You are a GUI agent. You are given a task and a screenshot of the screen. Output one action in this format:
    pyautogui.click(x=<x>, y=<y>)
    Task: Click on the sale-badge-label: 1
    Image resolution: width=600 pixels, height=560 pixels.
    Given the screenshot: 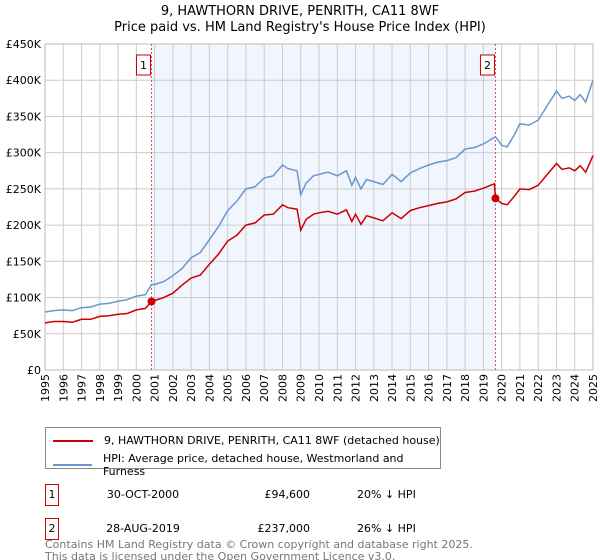 What is the action you would take?
    pyautogui.click(x=143, y=65)
    